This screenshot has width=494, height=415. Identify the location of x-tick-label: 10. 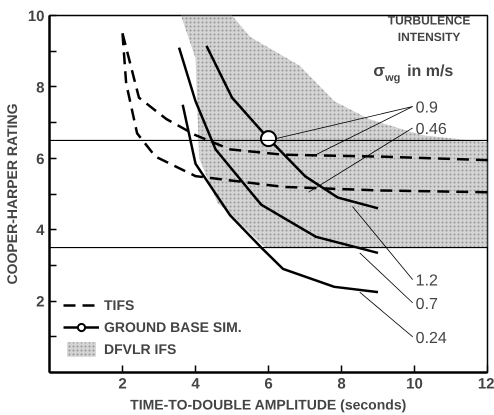
(414, 384).